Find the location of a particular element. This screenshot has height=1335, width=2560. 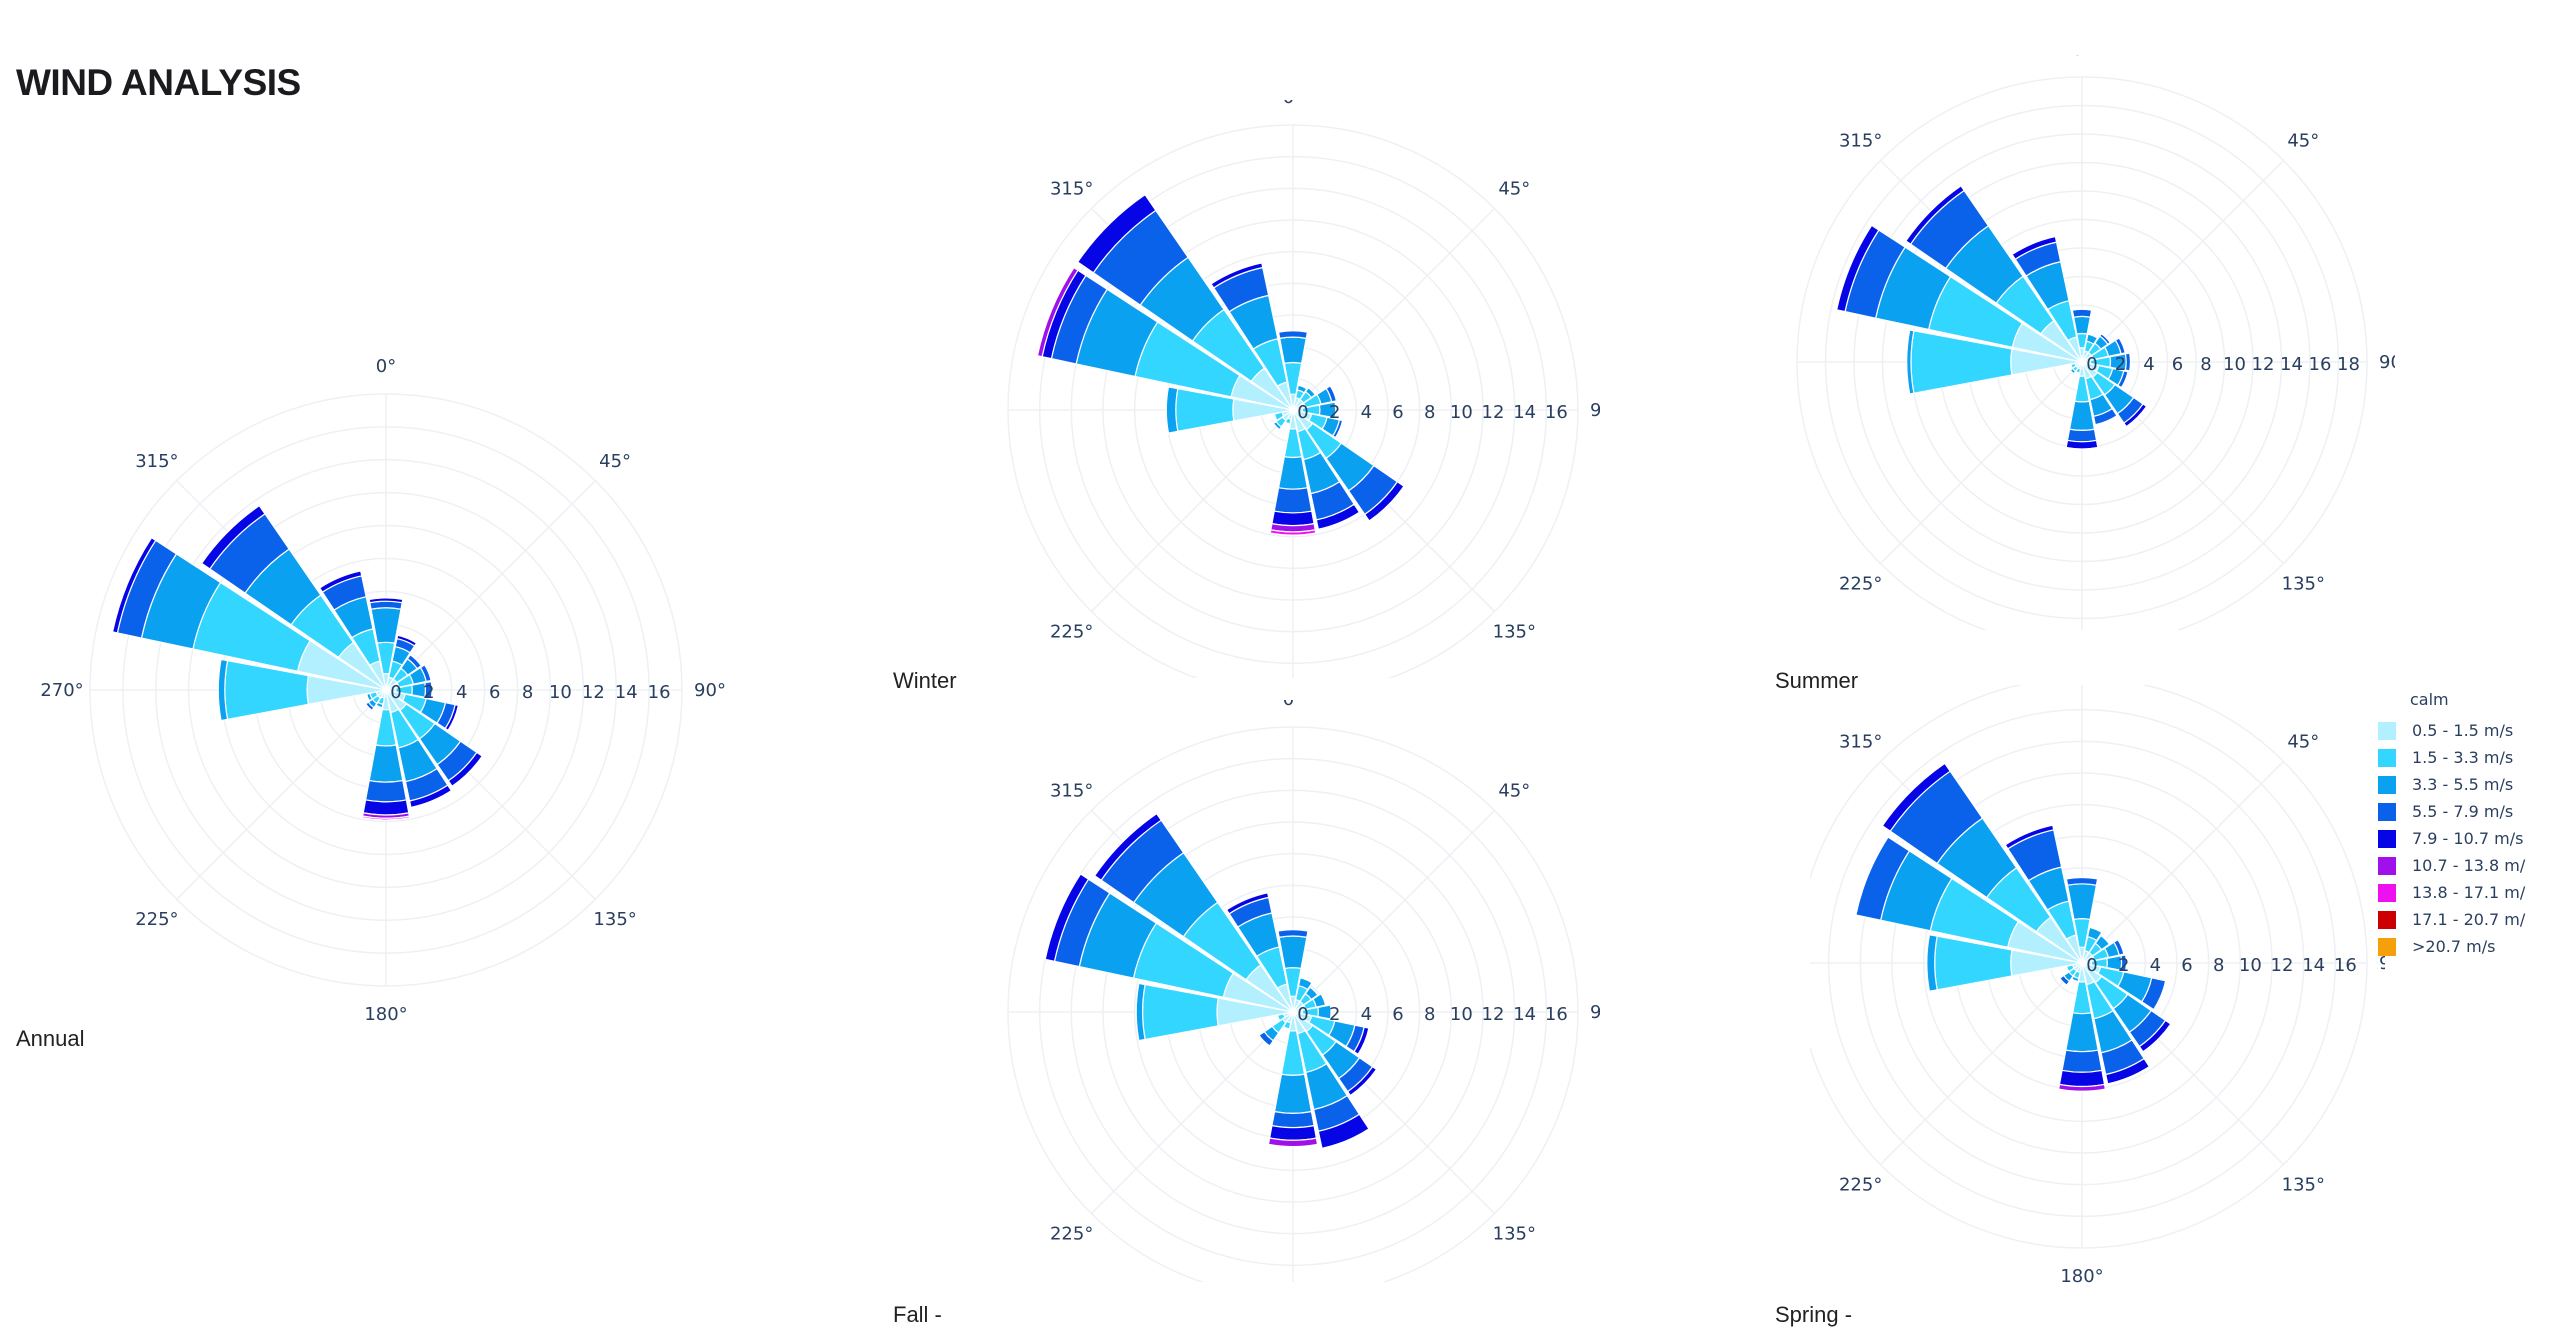

legend-item: 10.7 - 13.8 m/ is located at coordinates (2451, 865).